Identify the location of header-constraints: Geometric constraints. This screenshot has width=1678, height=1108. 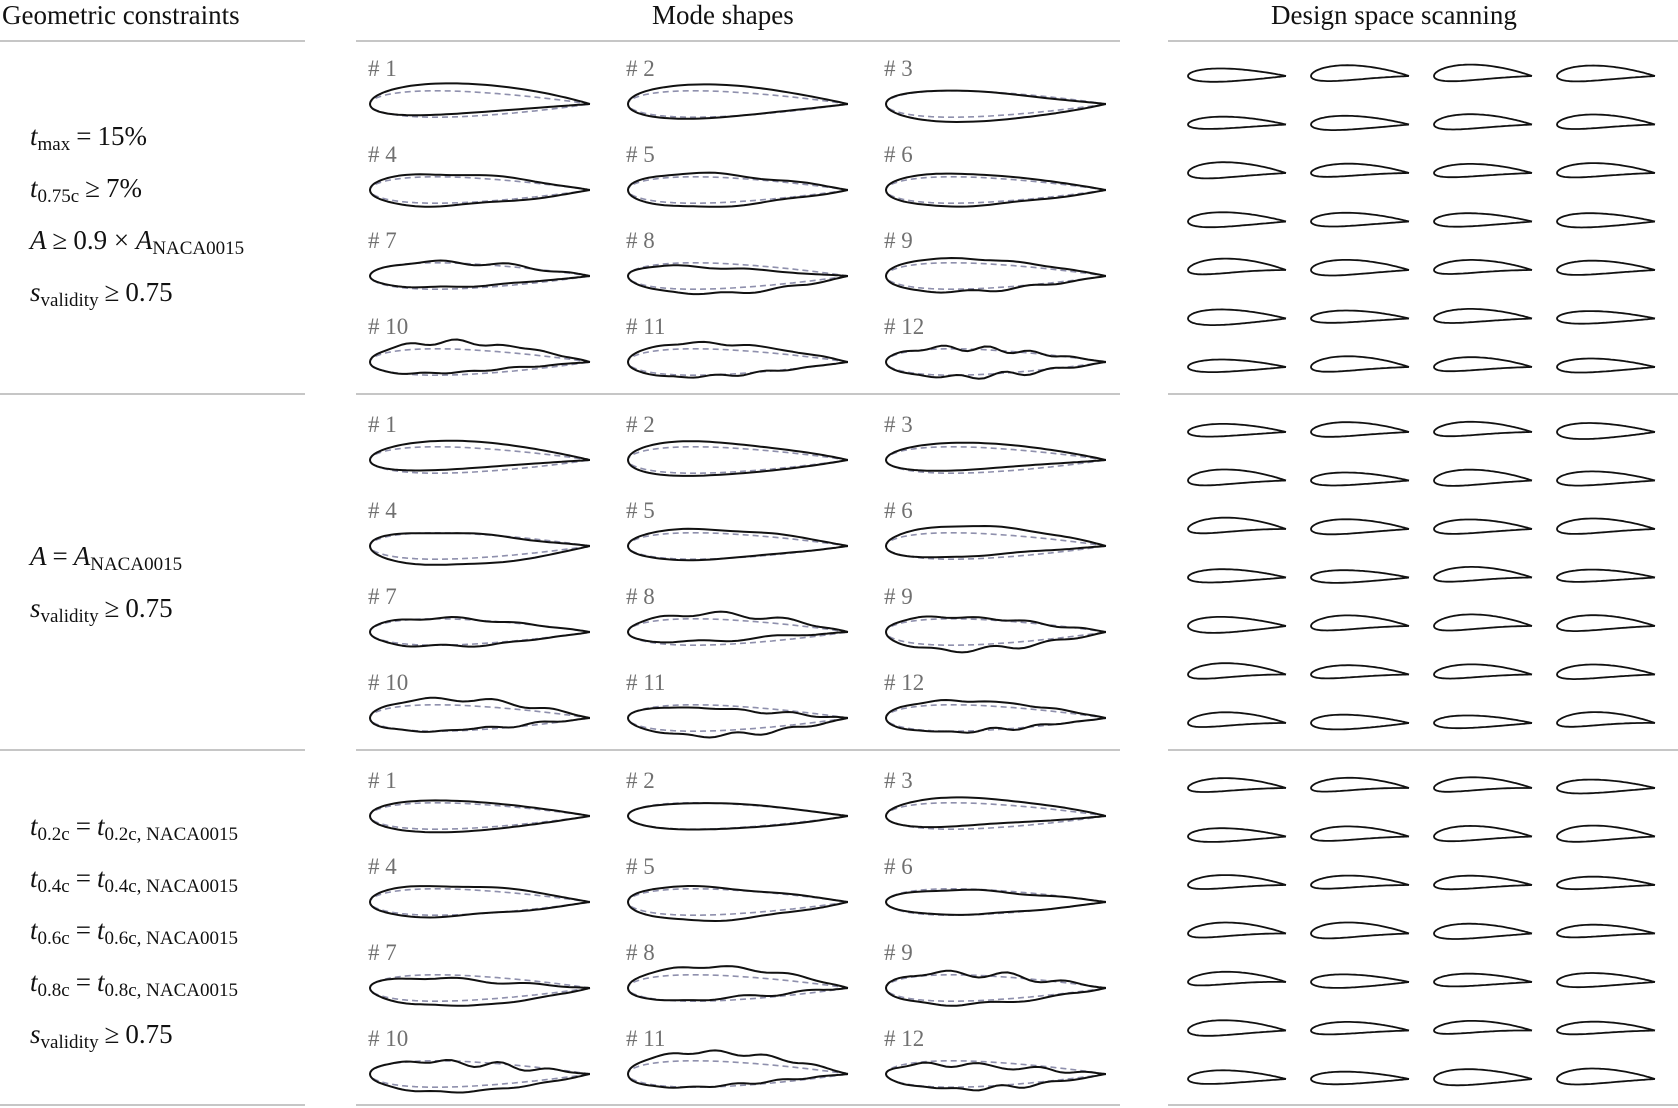
(121, 15).